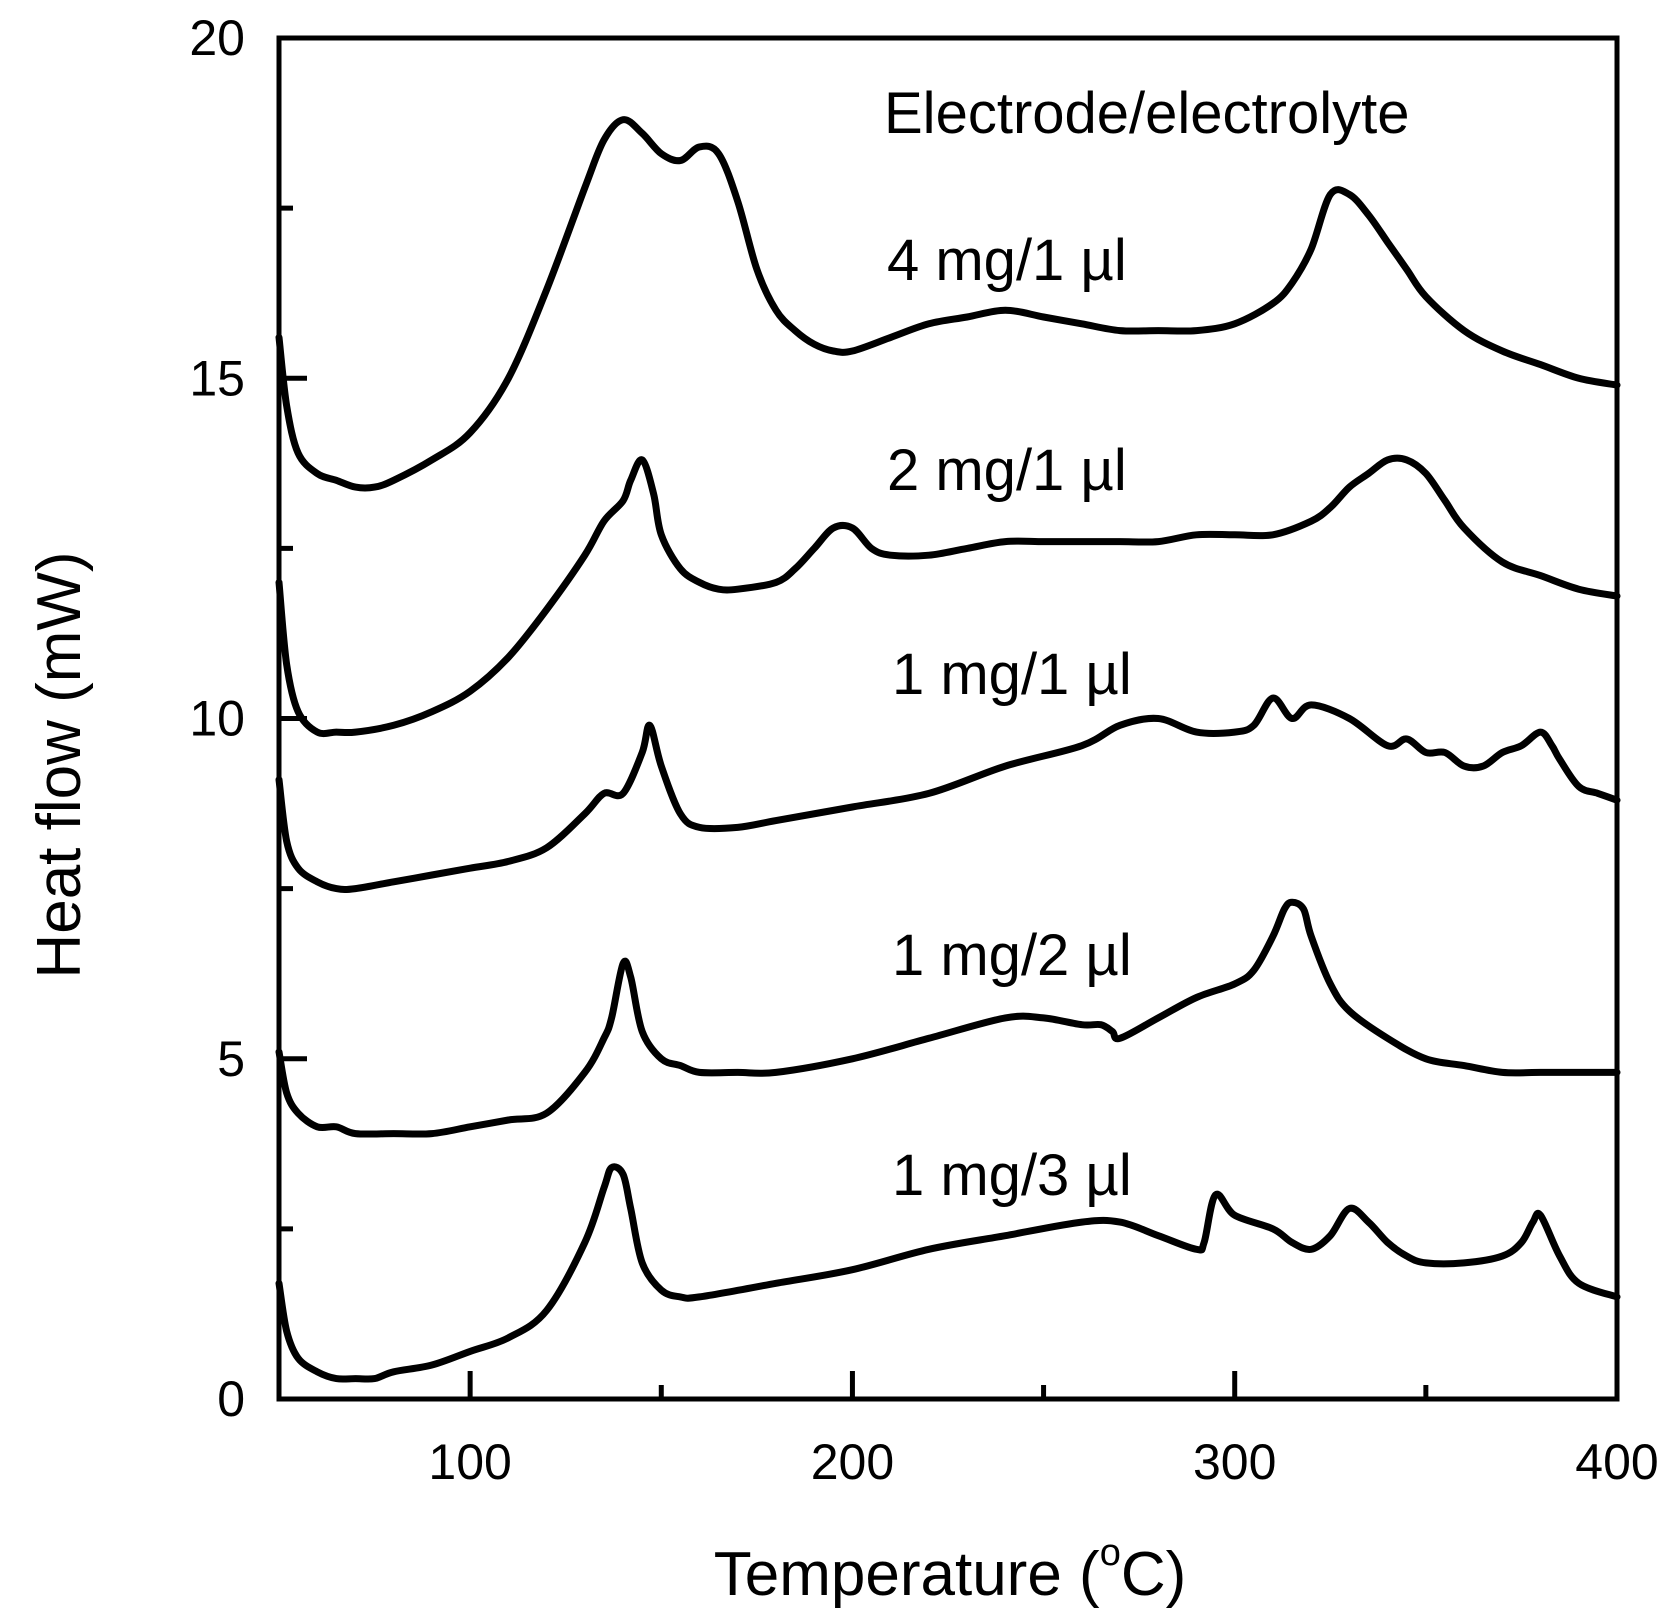  I want to click on x-tick-label-100: 100, so click(469, 1462).